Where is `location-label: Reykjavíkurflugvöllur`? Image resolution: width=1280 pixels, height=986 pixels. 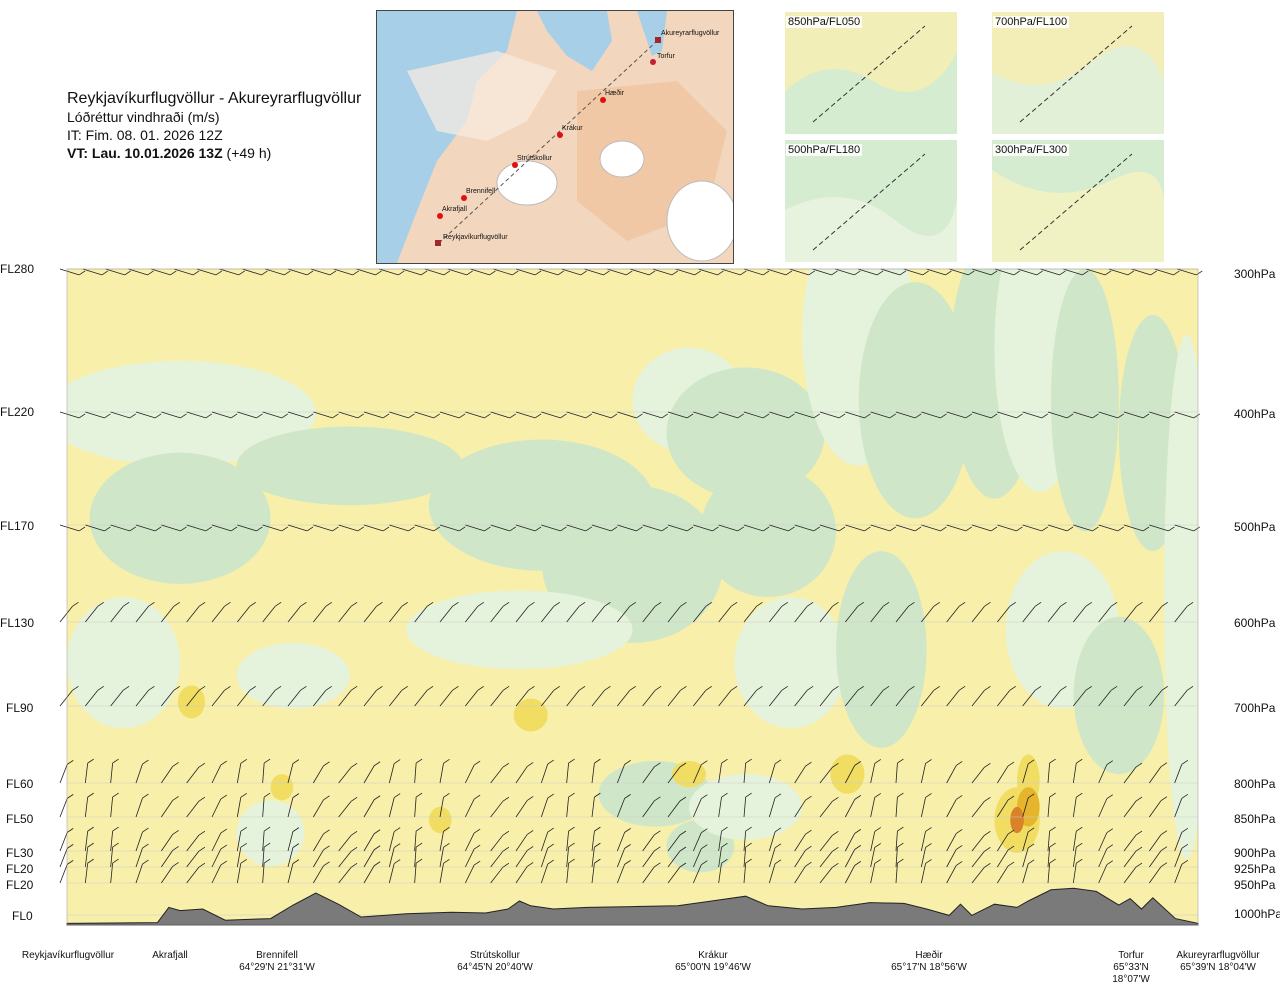
location-label: Reykjavíkurflugvöllur is located at coordinates (68, 955).